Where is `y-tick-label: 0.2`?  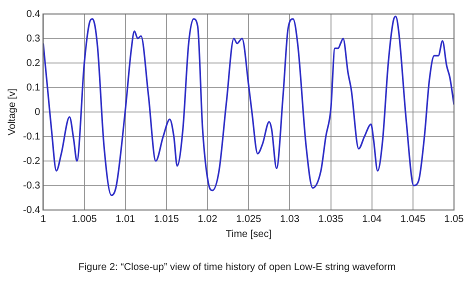
y-tick-label: 0.2 is located at coordinates (33, 63).